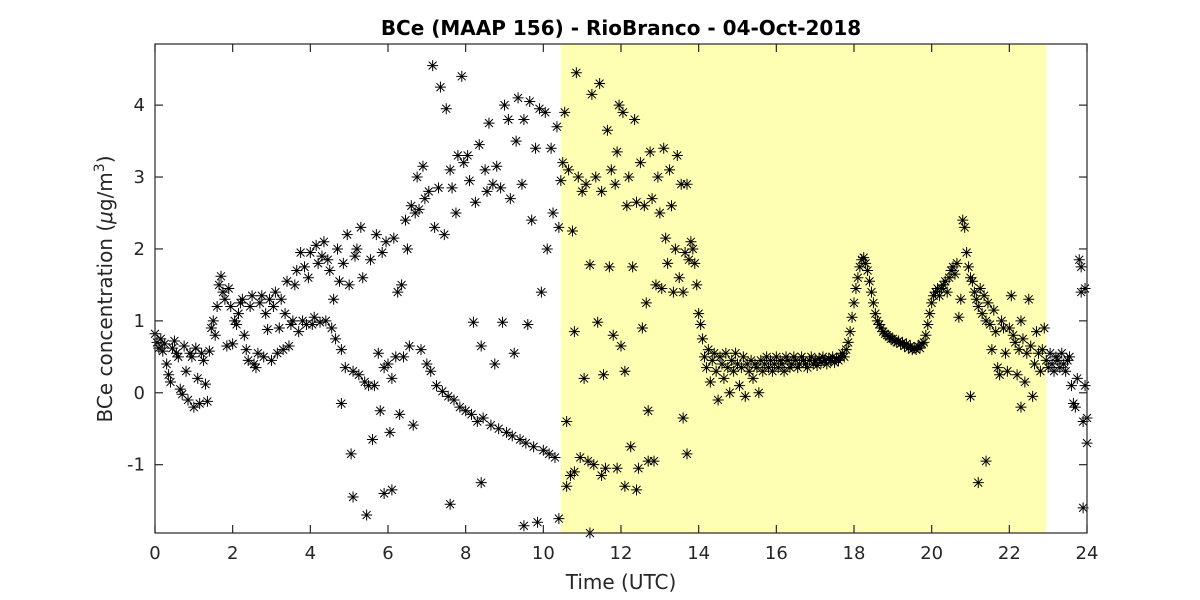  I want to click on x-tick-label: 18, so click(854, 553).